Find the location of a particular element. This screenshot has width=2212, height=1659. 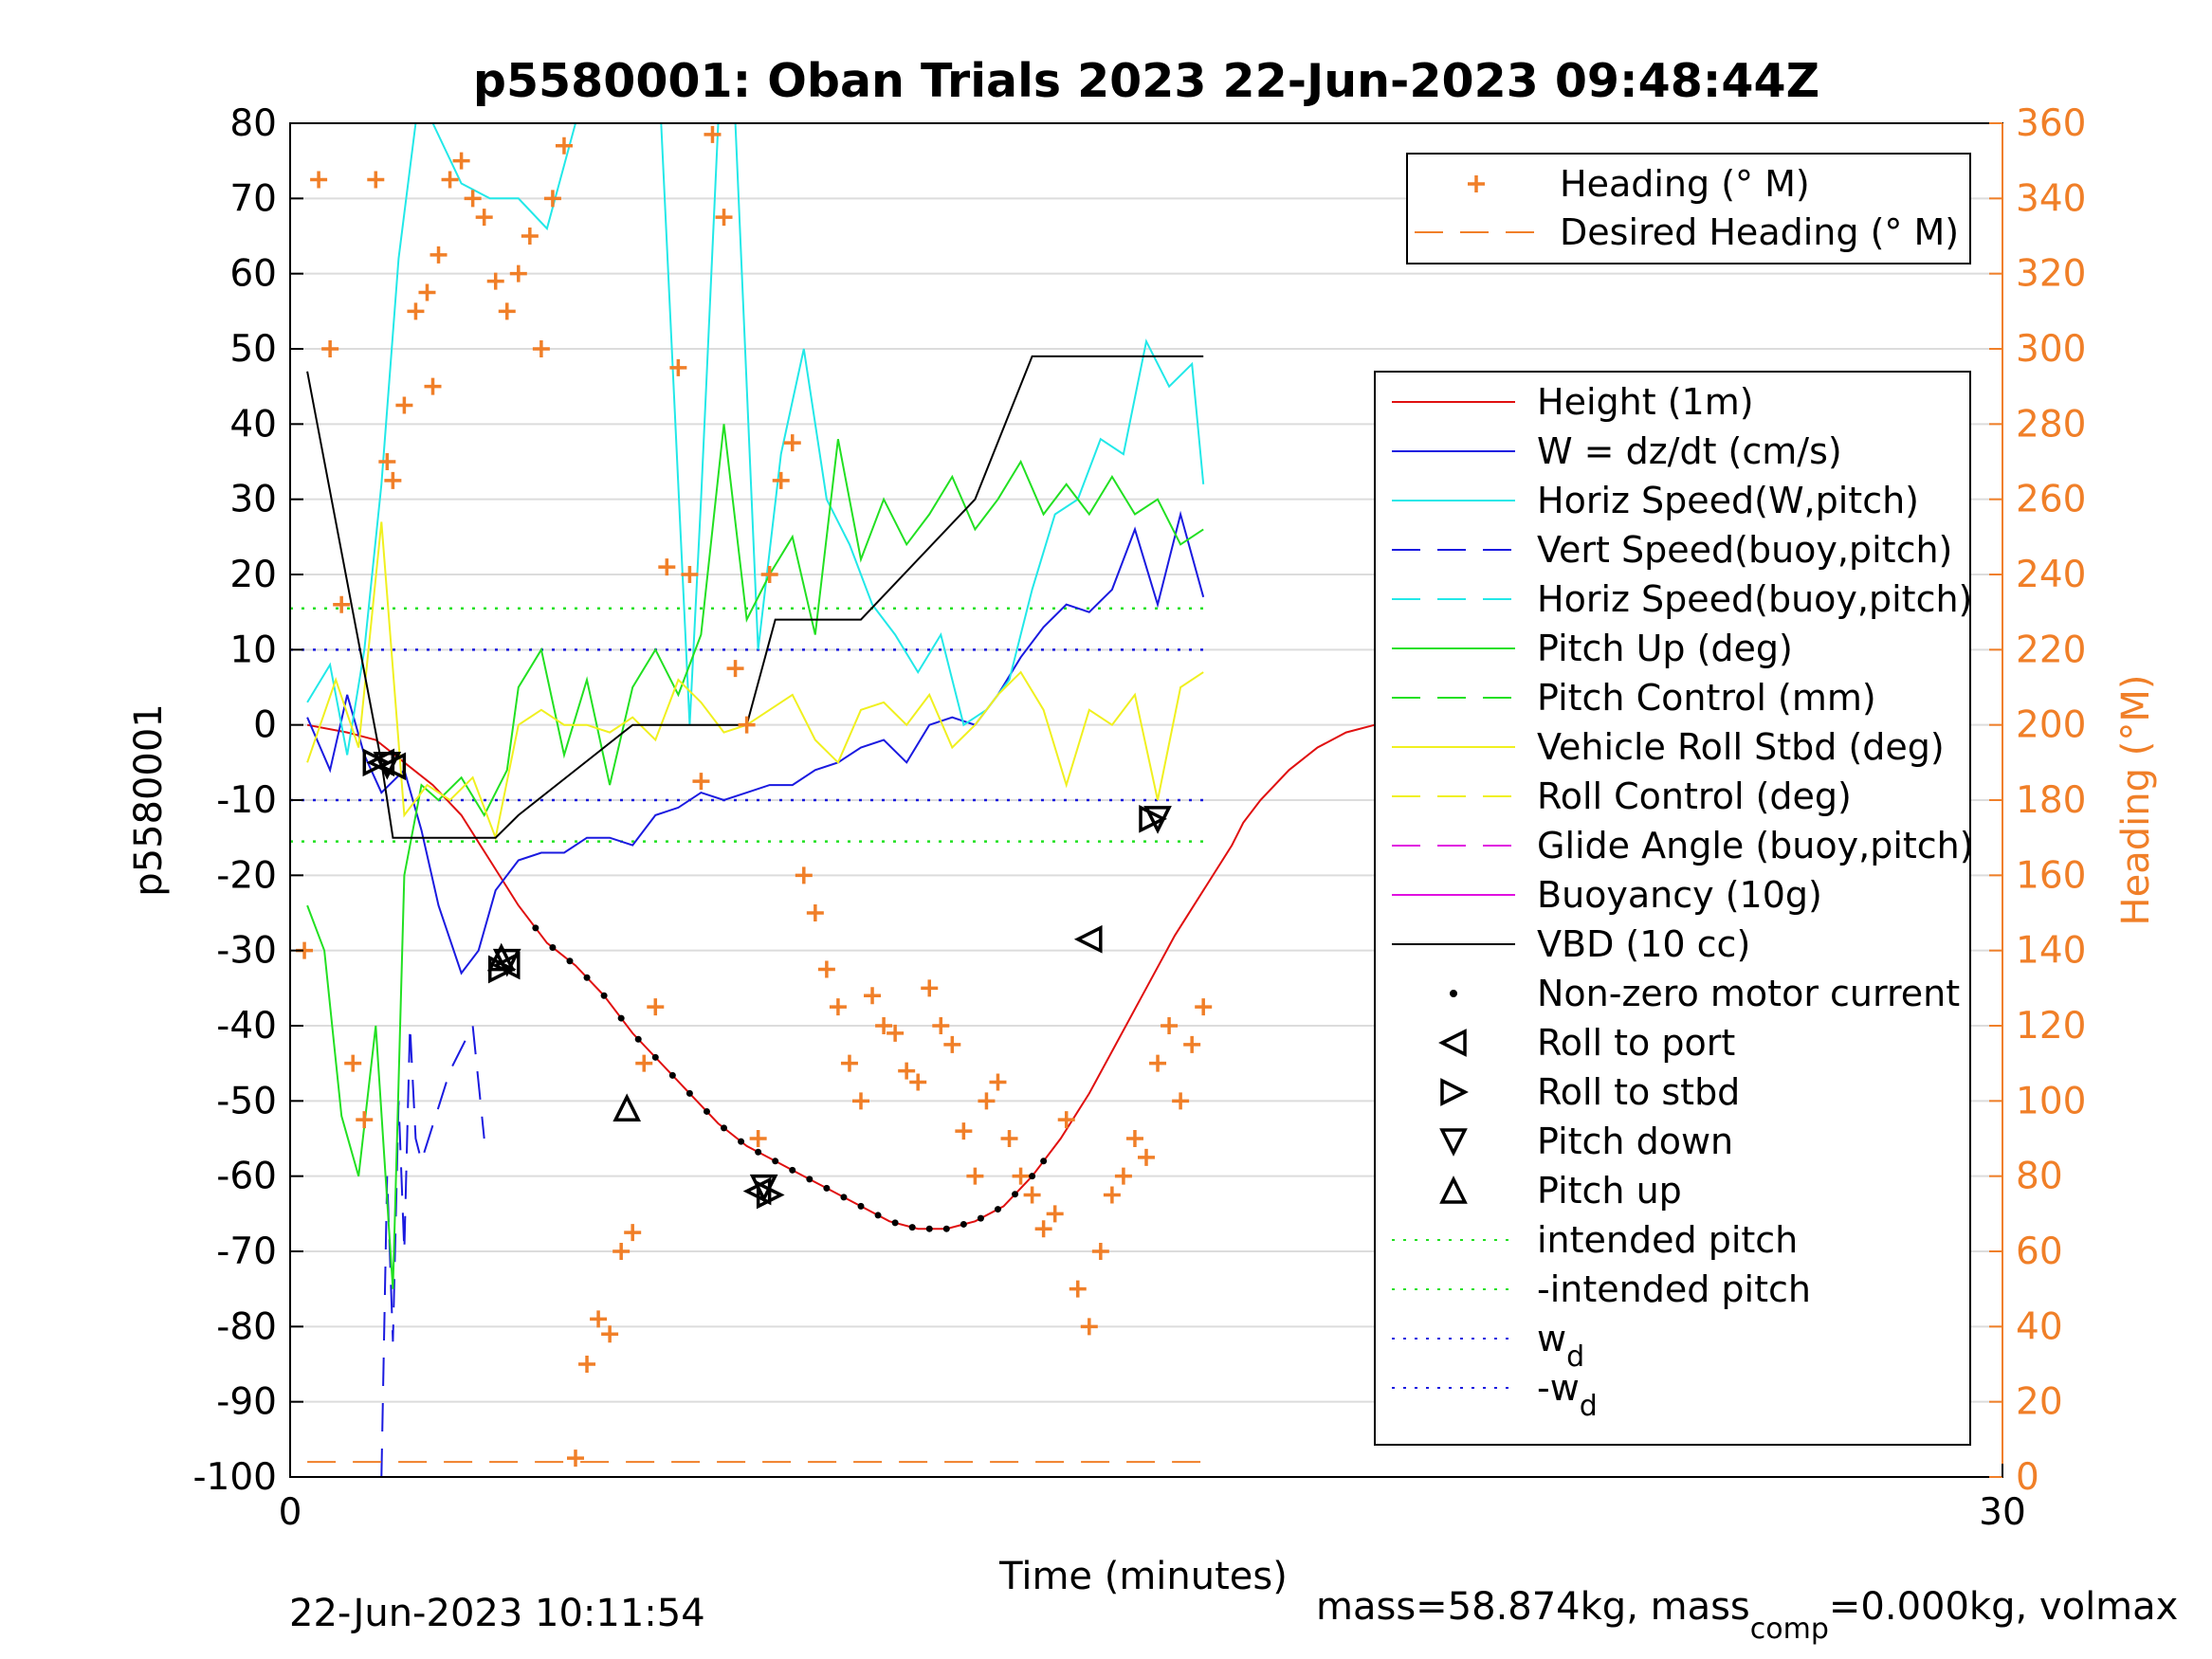

legend-roll-to-port-label: Roll to port is located at coordinates (1636, 1043).